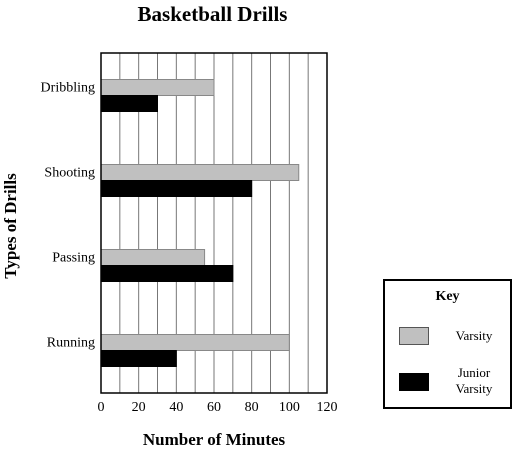  What do you see at coordinates (167, 273) in the screenshot?
I see `bar-passing-junior-varsity` at bounding box center [167, 273].